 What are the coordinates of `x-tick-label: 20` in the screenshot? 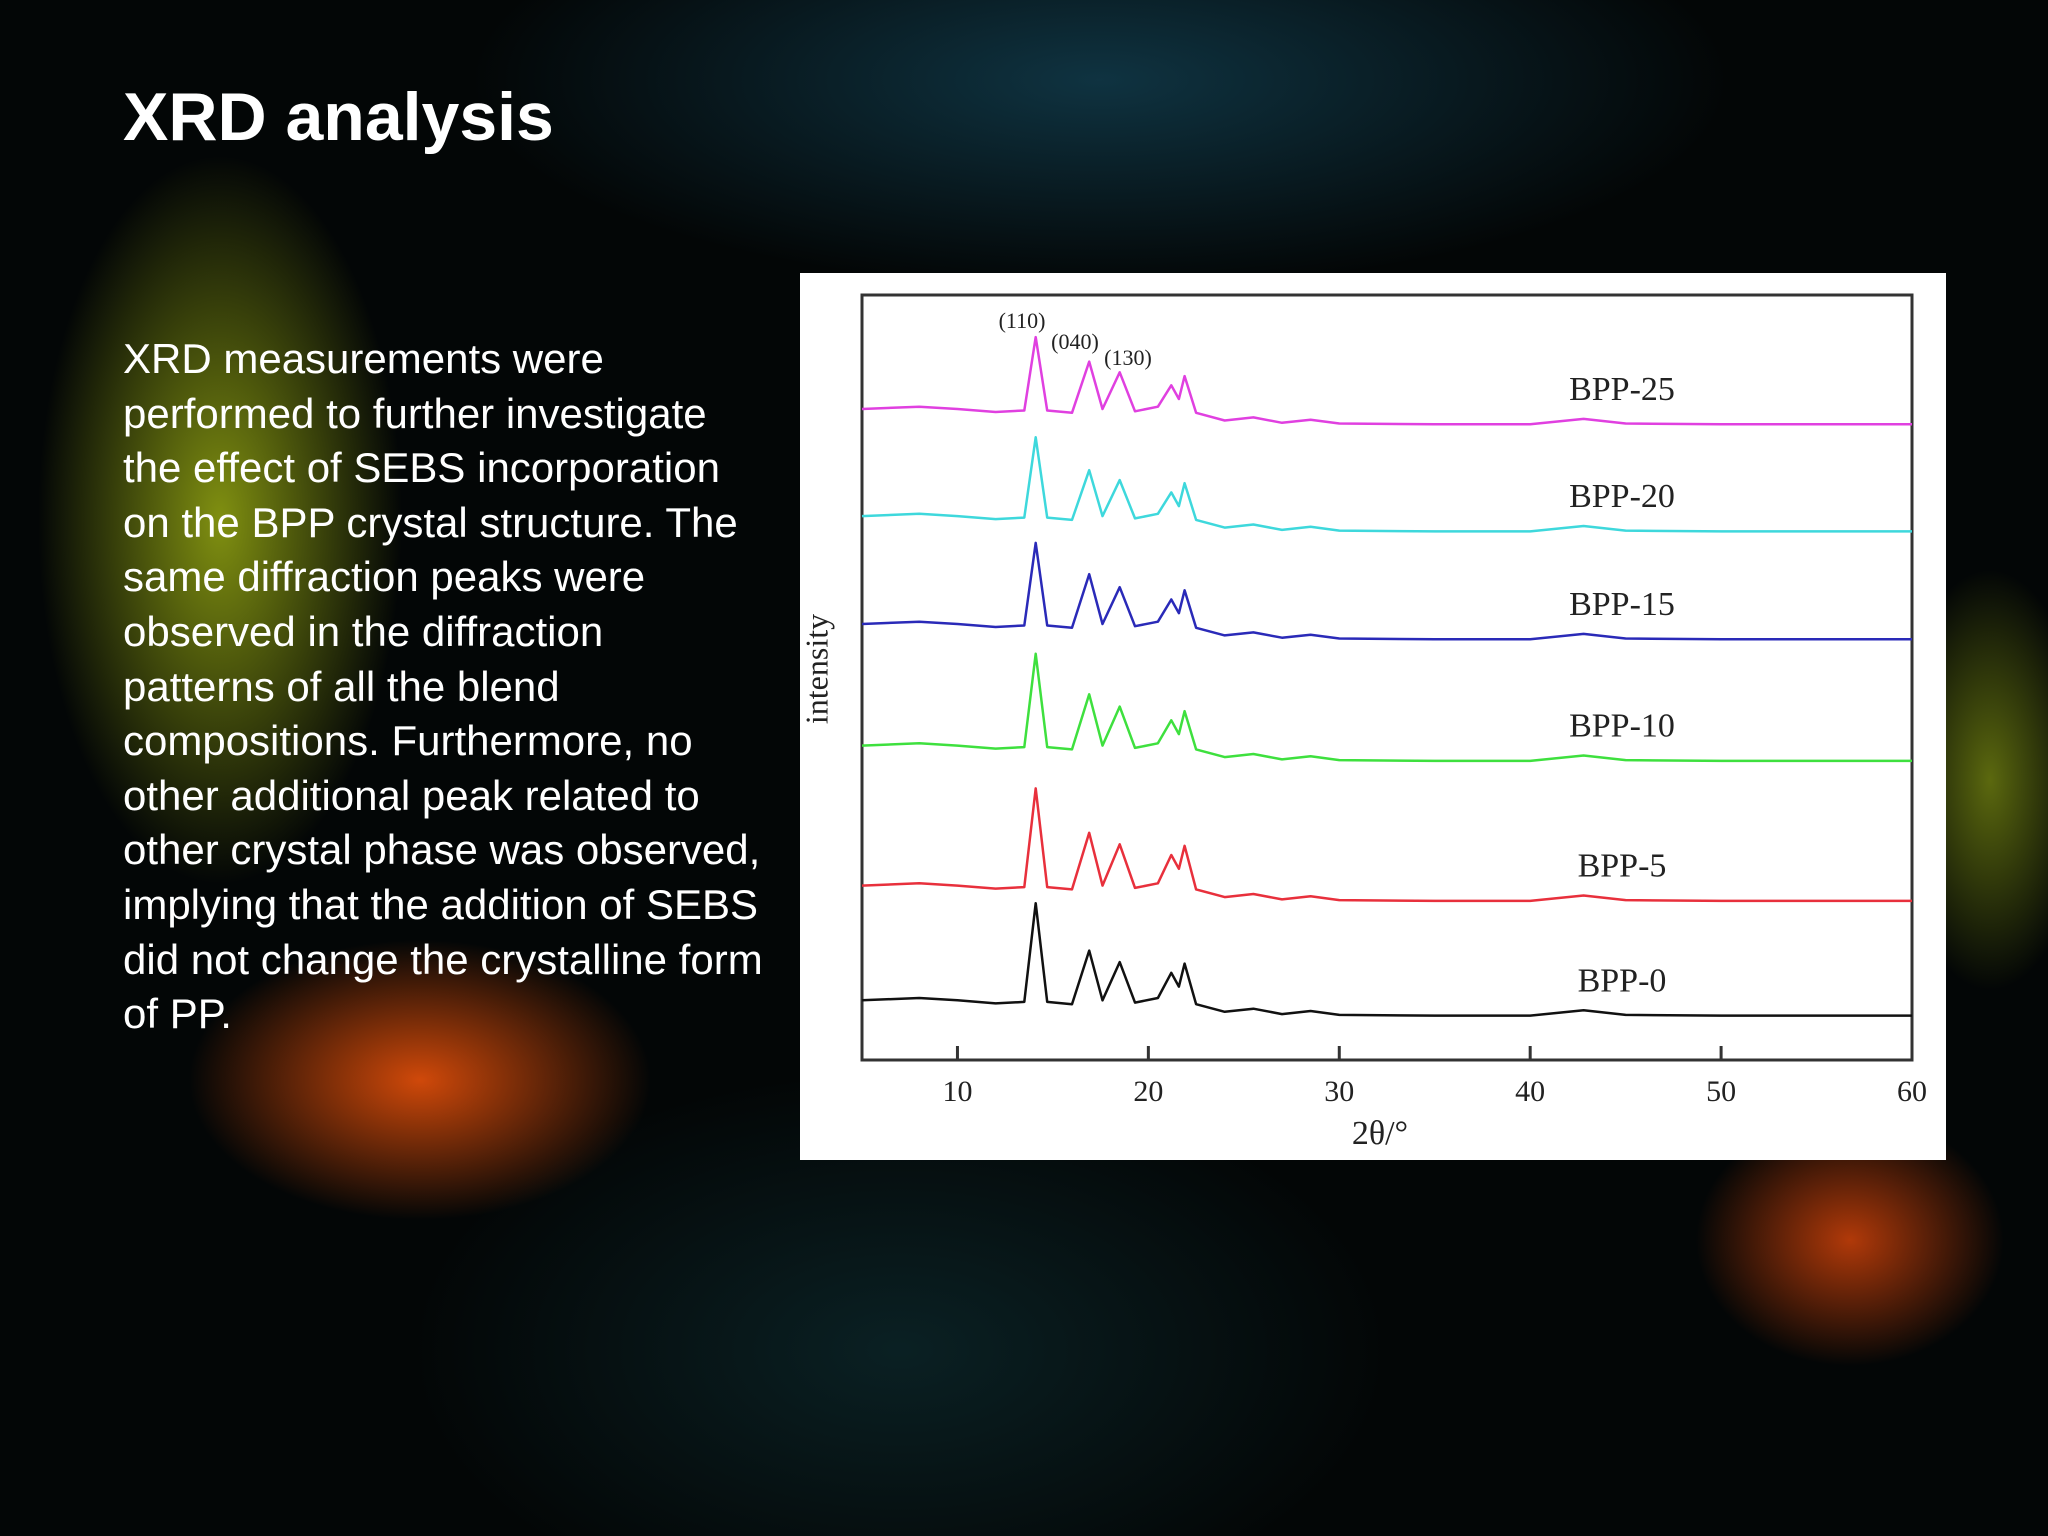 It's located at (1148, 1091).